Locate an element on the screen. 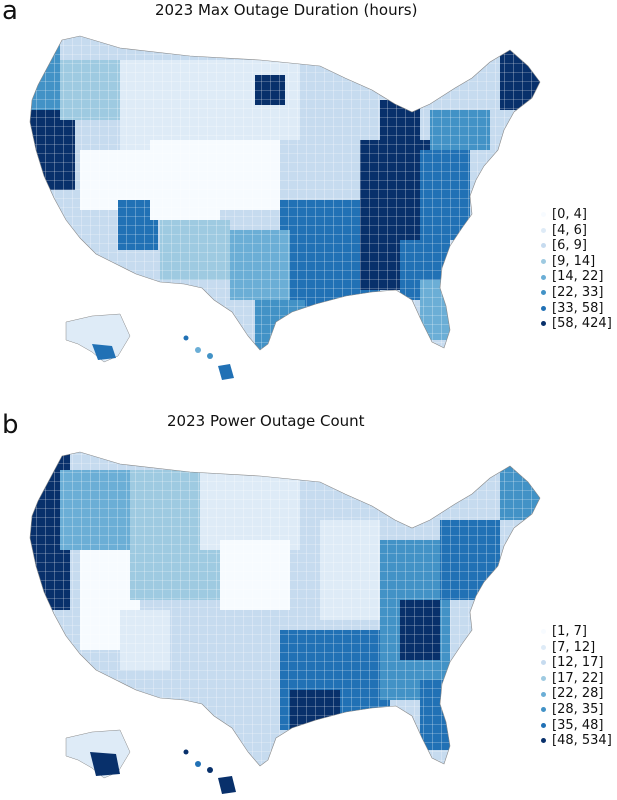 This screenshot has width=617, height=800. panel-label: b is located at coordinates (10, 425).